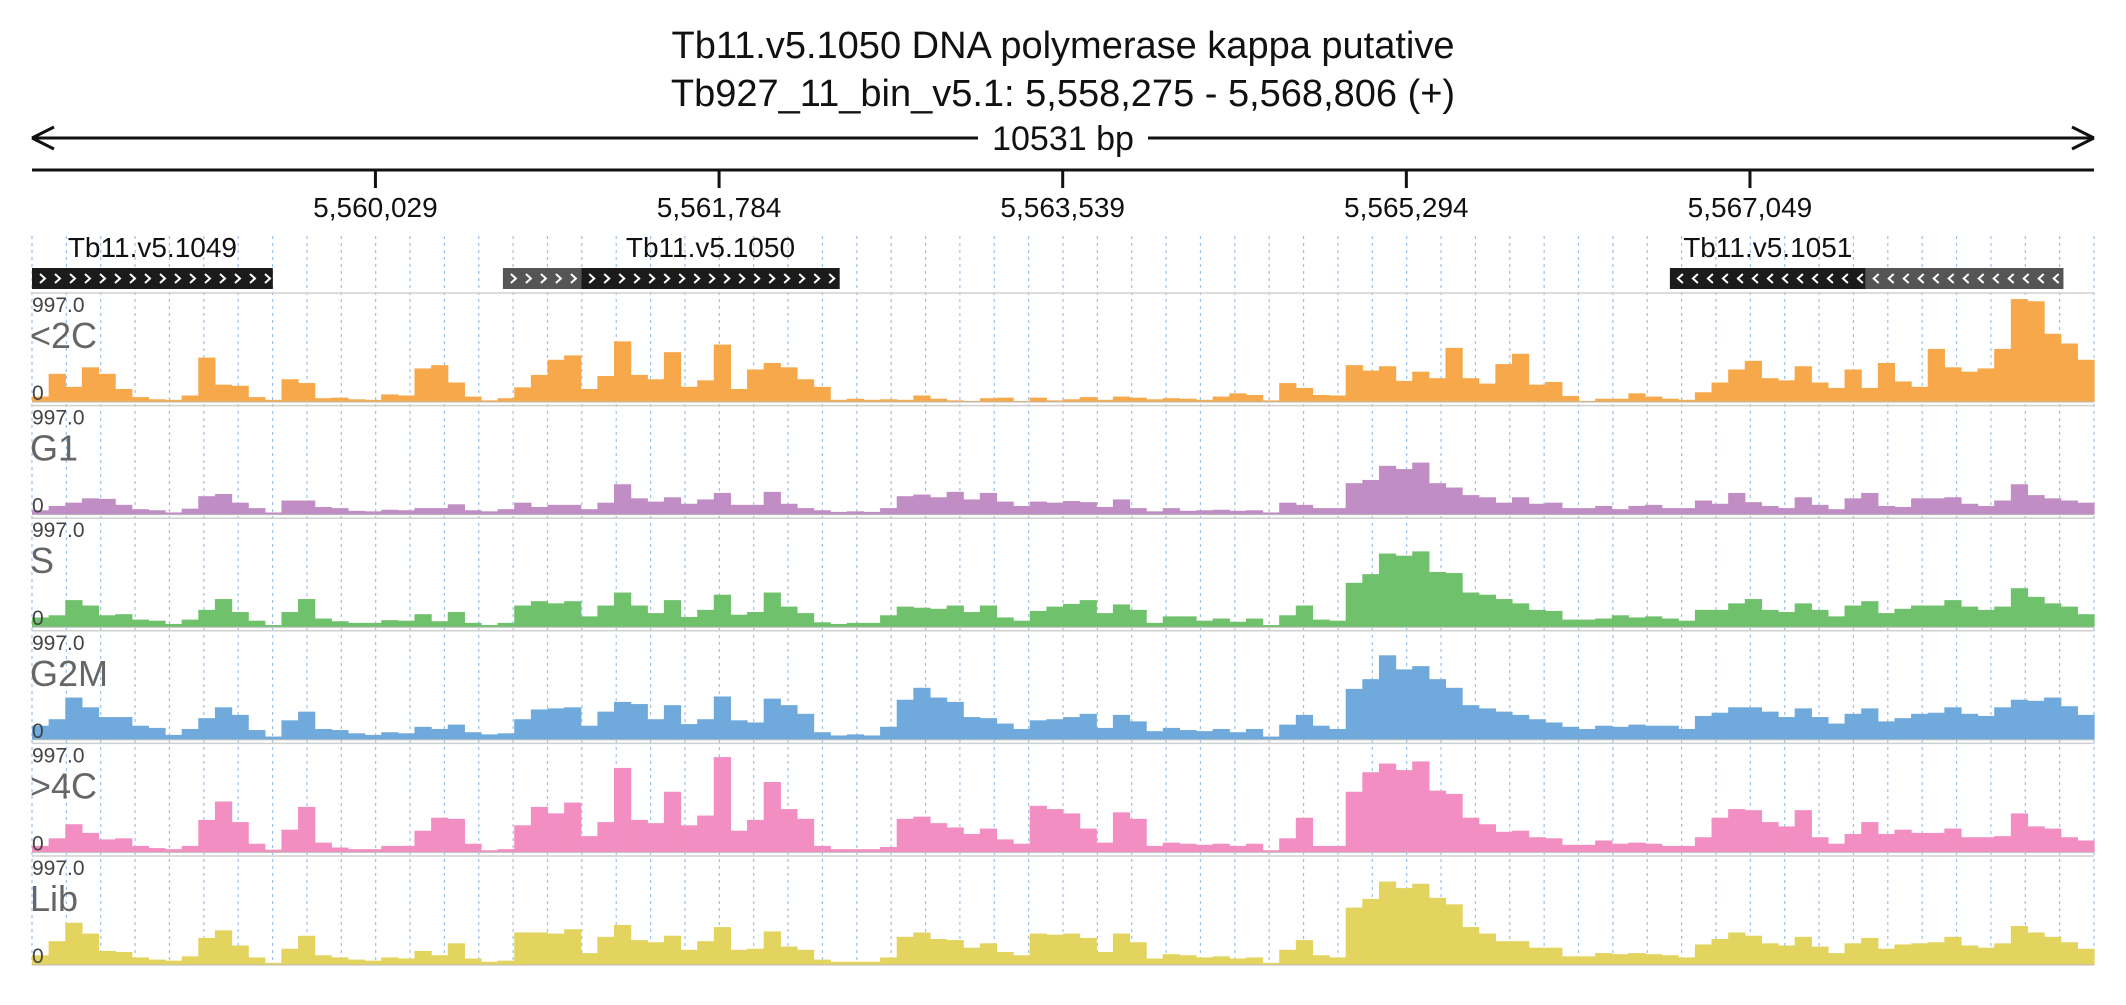  What do you see at coordinates (1062, 686) in the screenshot?
I see `track-3: 997.0 0 G2M` at bounding box center [1062, 686].